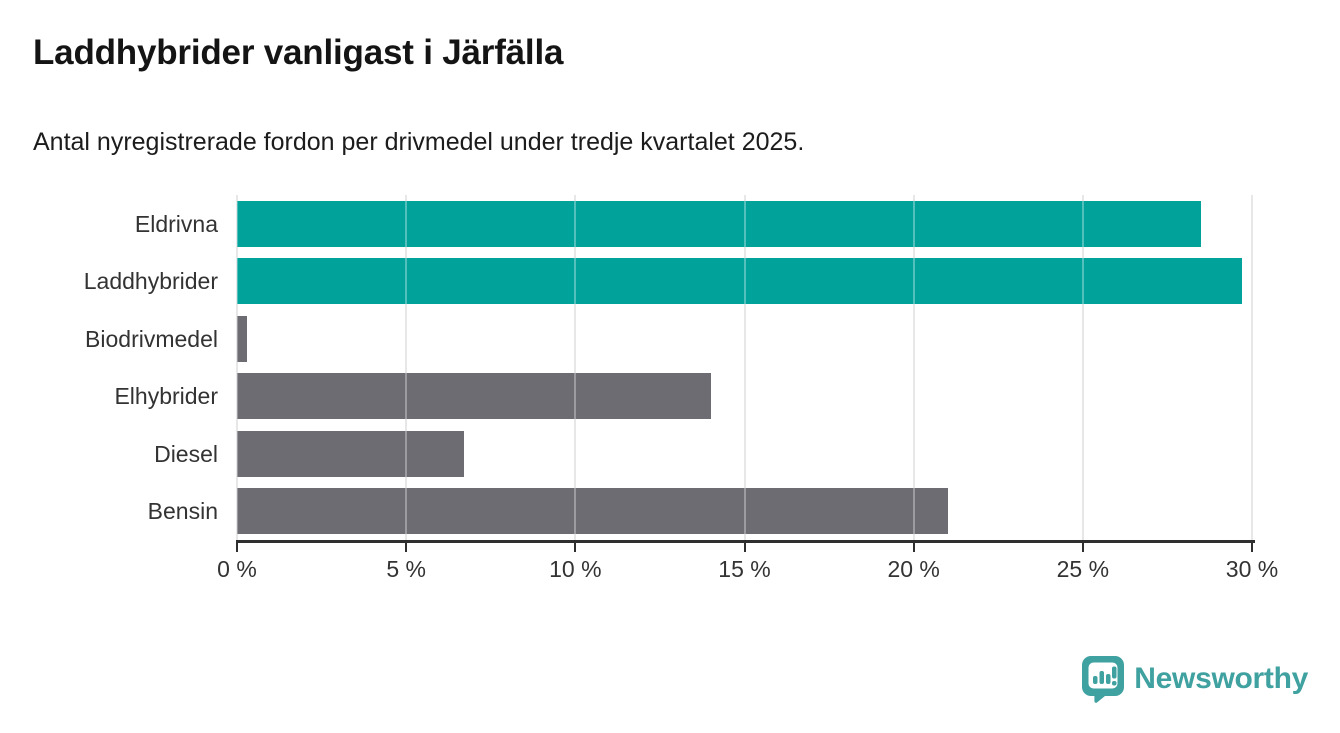 This screenshot has width=1340, height=733. Describe the element at coordinates (151, 338) in the screenshot. I see `category-label: Biodrivmedel` at that location.